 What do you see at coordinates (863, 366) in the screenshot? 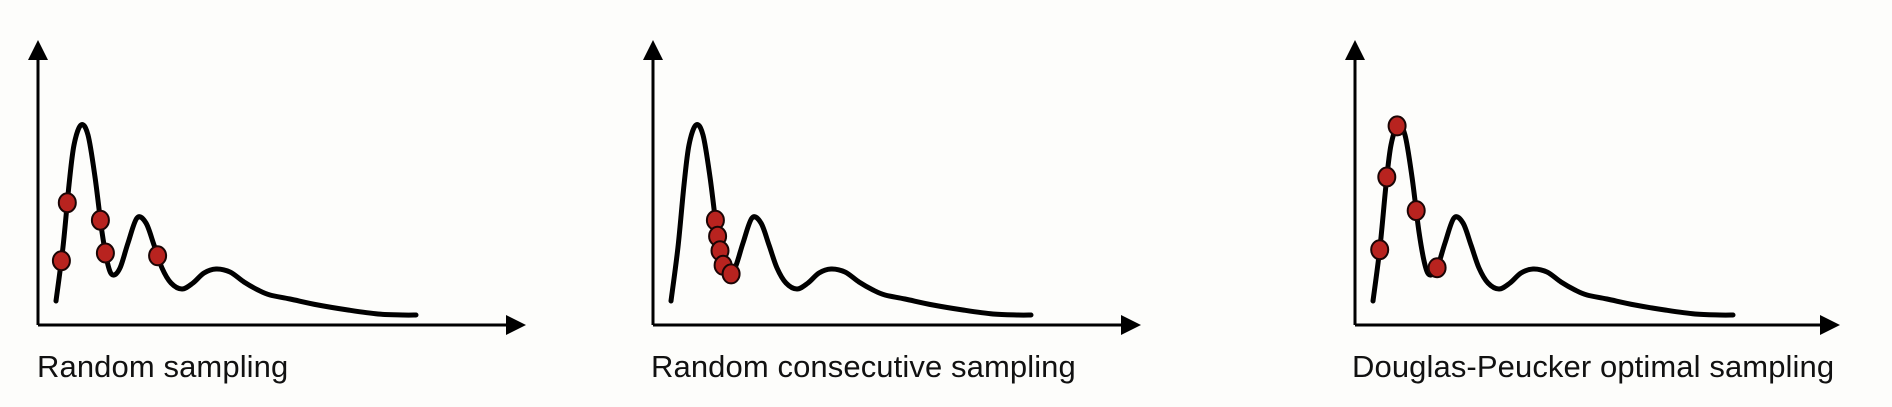
I see `caption-random-consecutive-sampling: Random consecutive sampling` at bounding box center [863, 366].